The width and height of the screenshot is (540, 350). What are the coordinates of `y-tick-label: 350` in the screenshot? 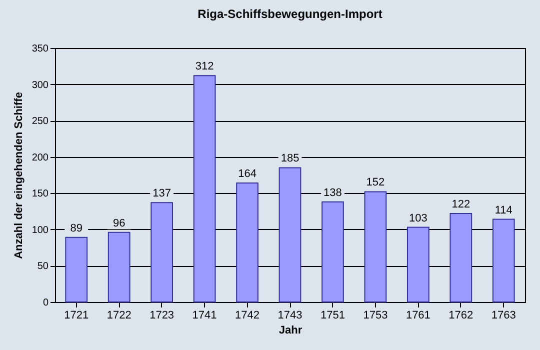 It's located at (40, 49).